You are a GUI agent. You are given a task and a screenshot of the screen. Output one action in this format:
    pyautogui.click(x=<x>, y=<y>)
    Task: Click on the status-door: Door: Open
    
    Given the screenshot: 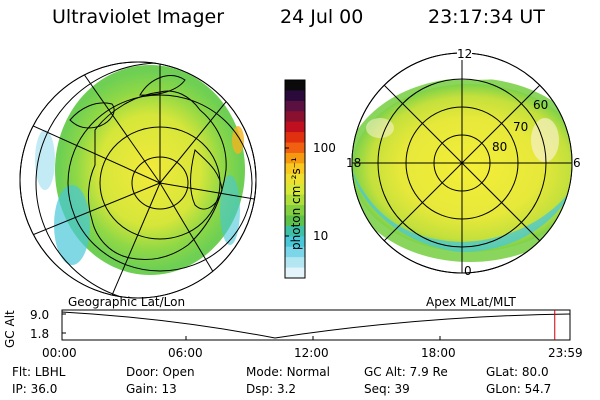 What is the action you would take?
    pyautogui.click(x=160, y=372)
    